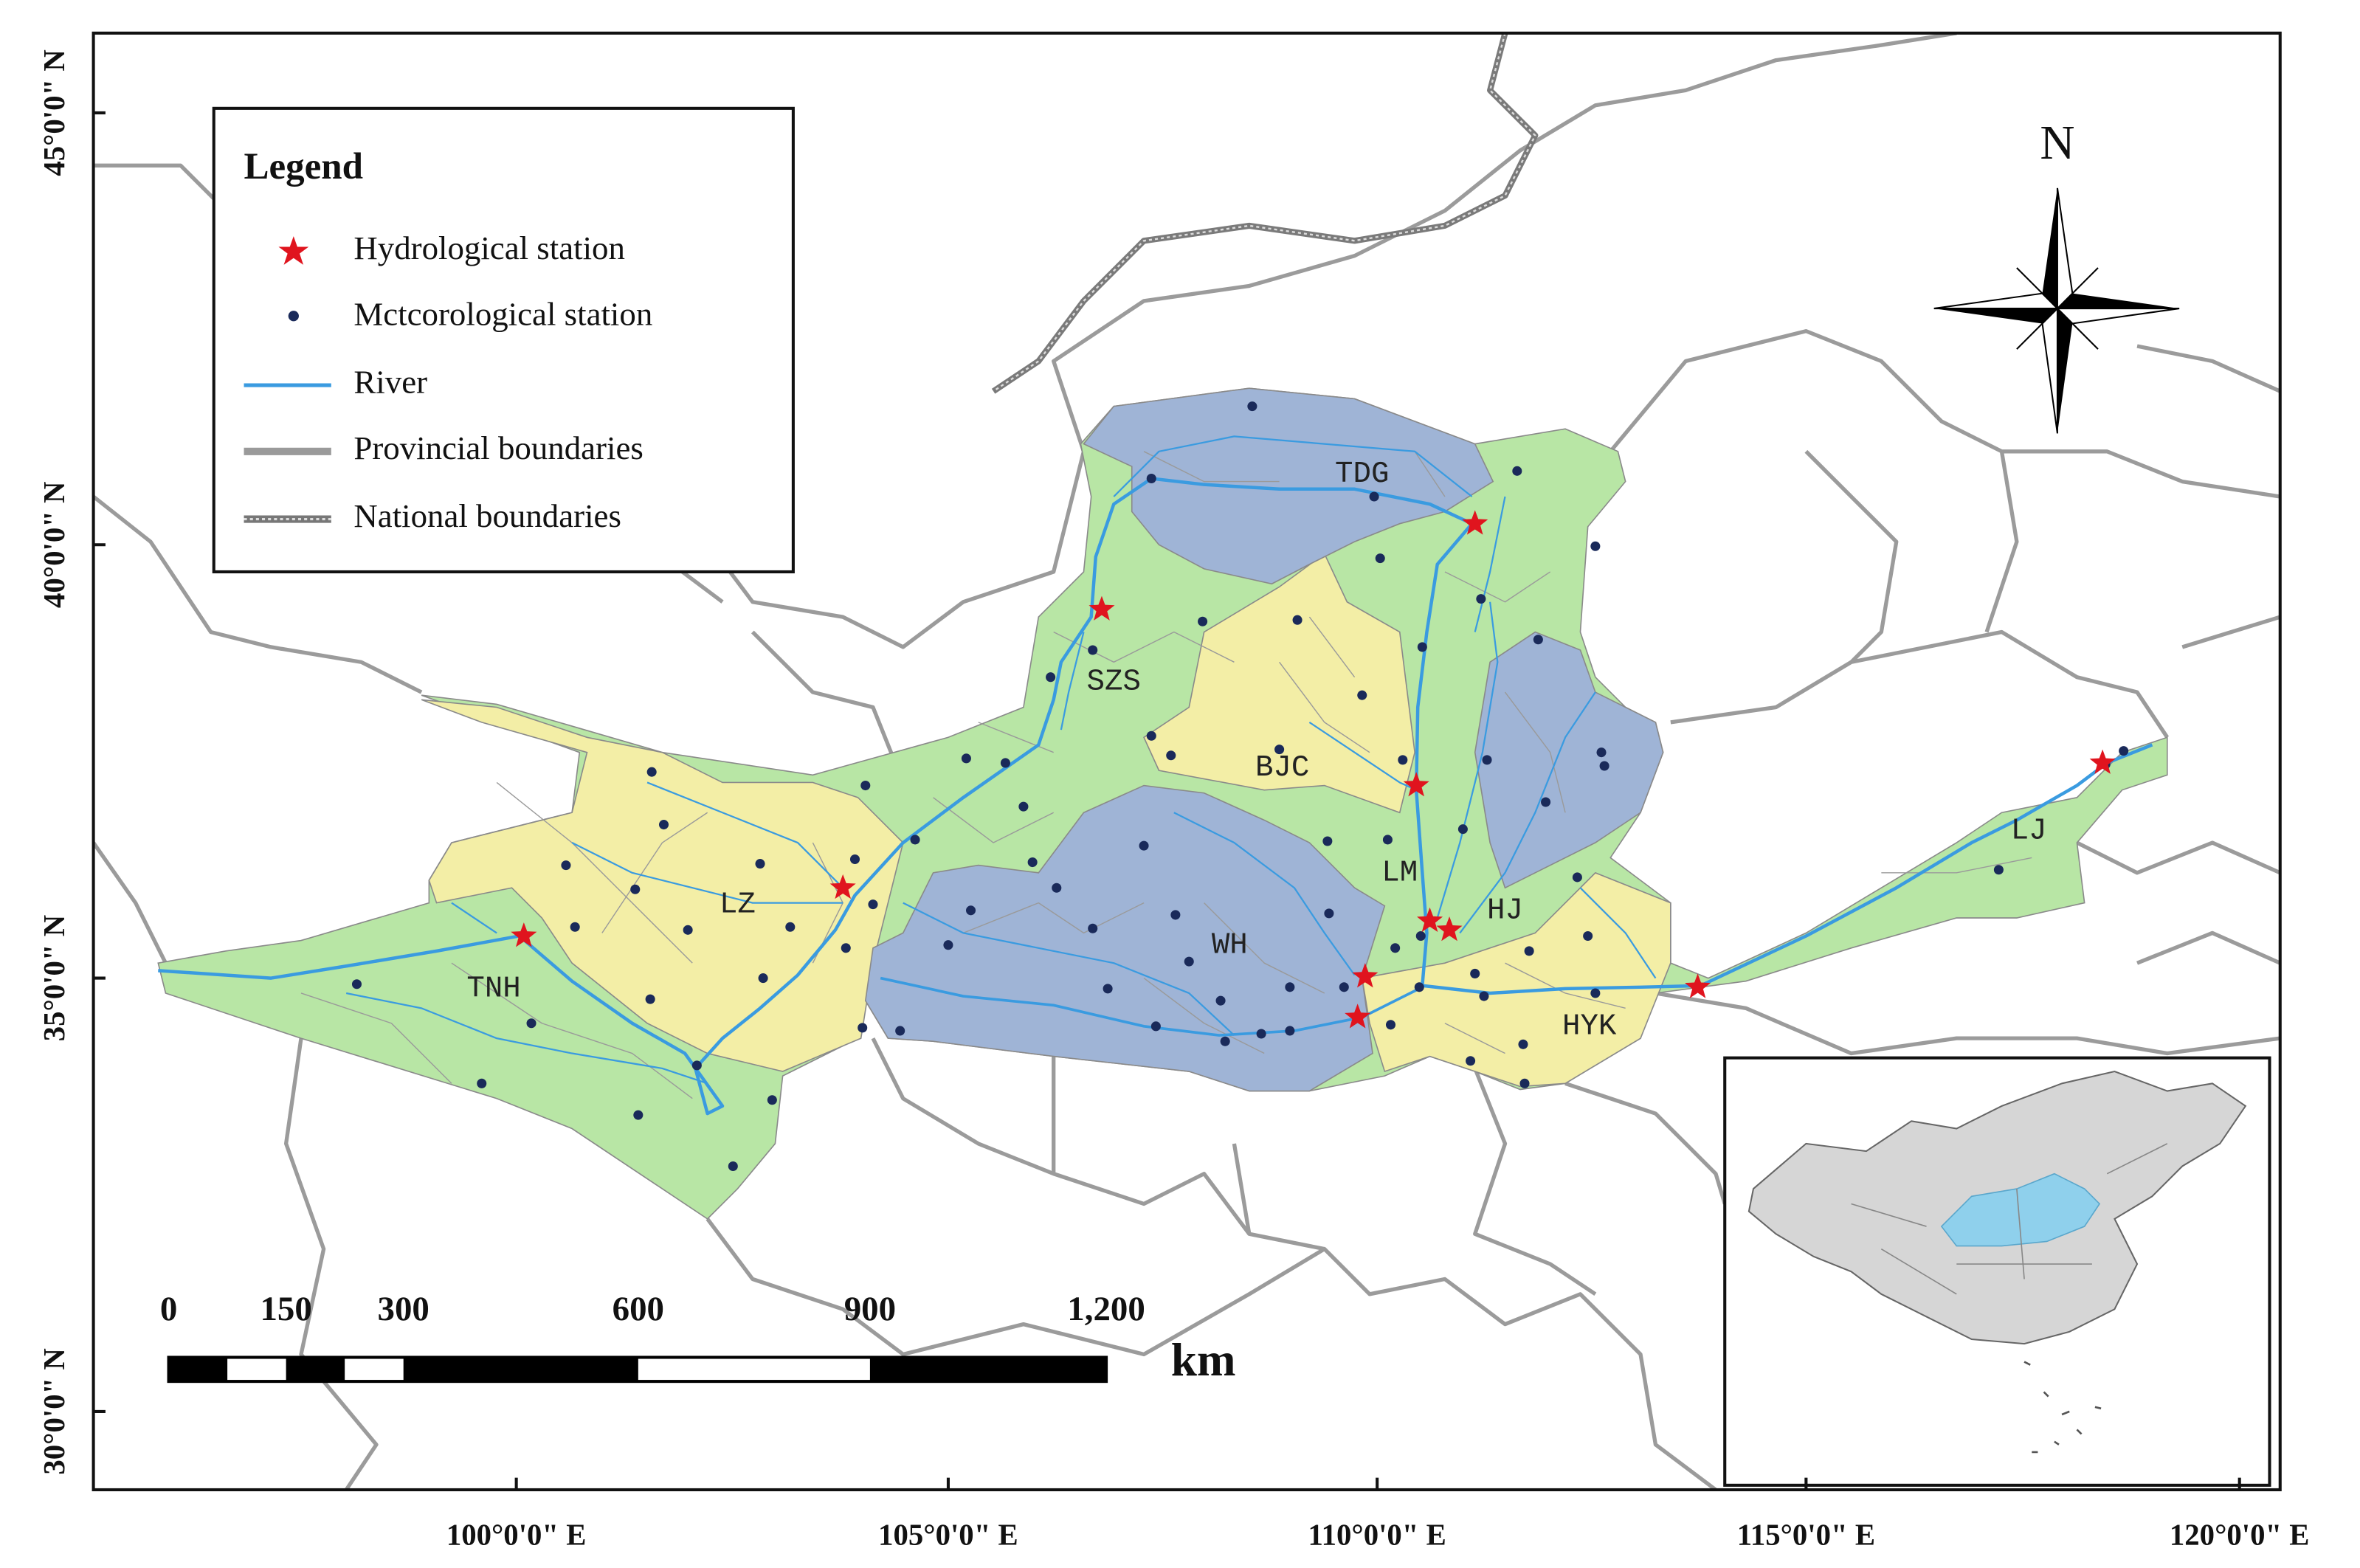 The width and height of the screenshot is (2360, 1568). Describe the element at coordinates (303, 166) in the screenshot. I see `legend-title: Legend` at that location.